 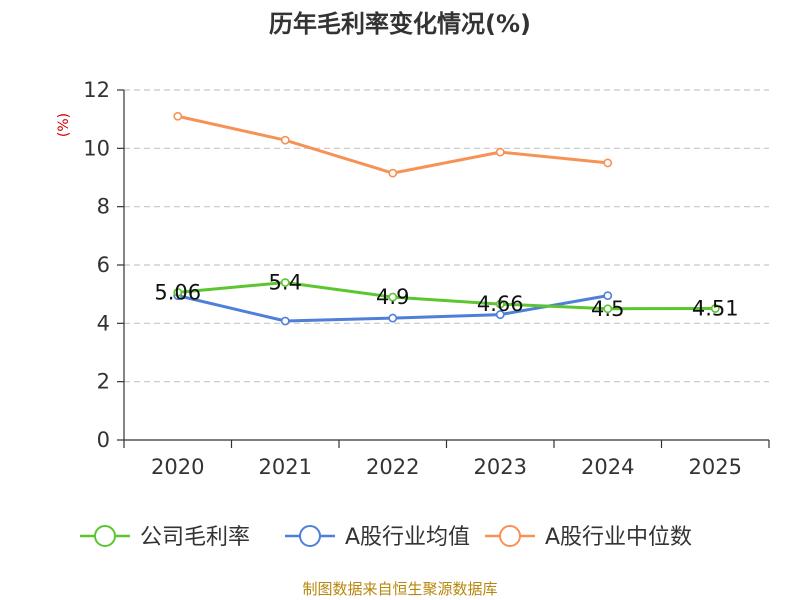 I want to click on legend-label: A股行业中位数, so click(x=618, y=537).